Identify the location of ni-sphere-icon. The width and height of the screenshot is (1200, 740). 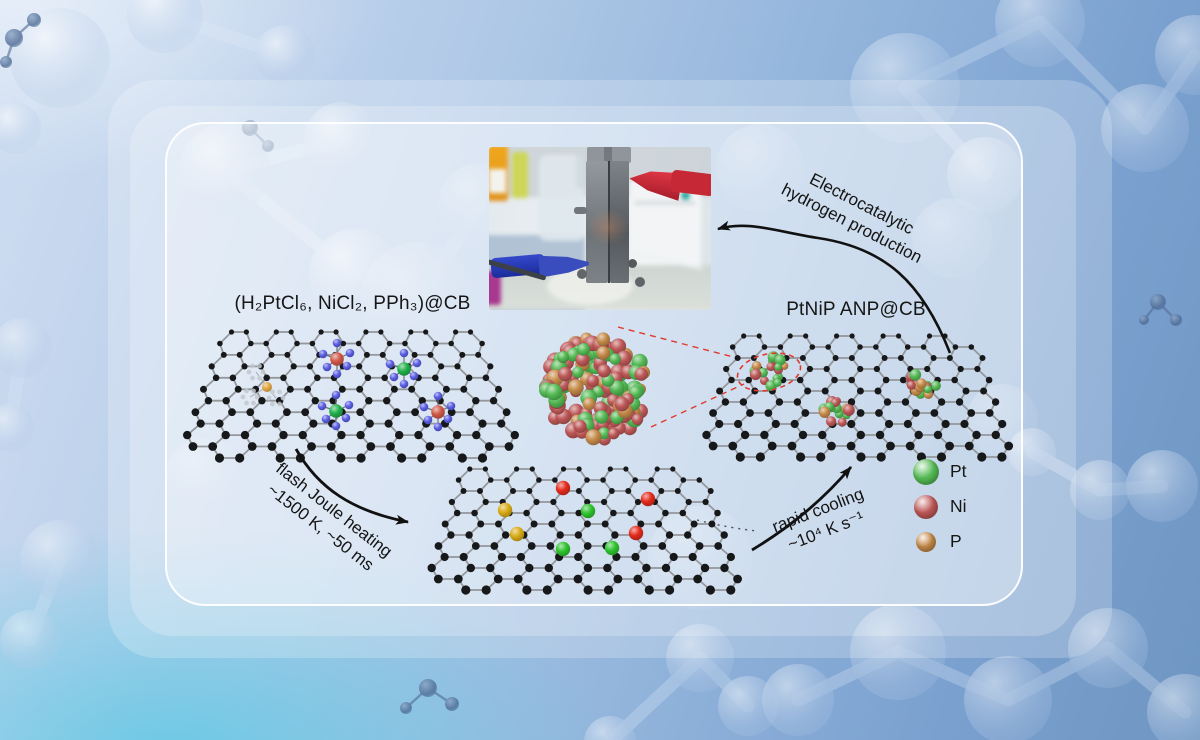
(926, 506).